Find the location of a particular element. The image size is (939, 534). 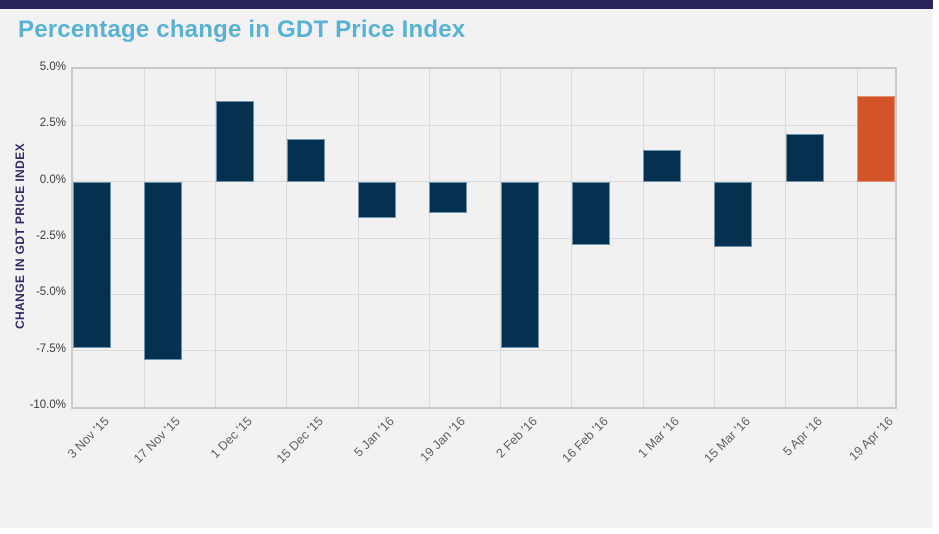

x-tick-1-dec-15: 1 Dec '15 is located at coordinates (231, 437).